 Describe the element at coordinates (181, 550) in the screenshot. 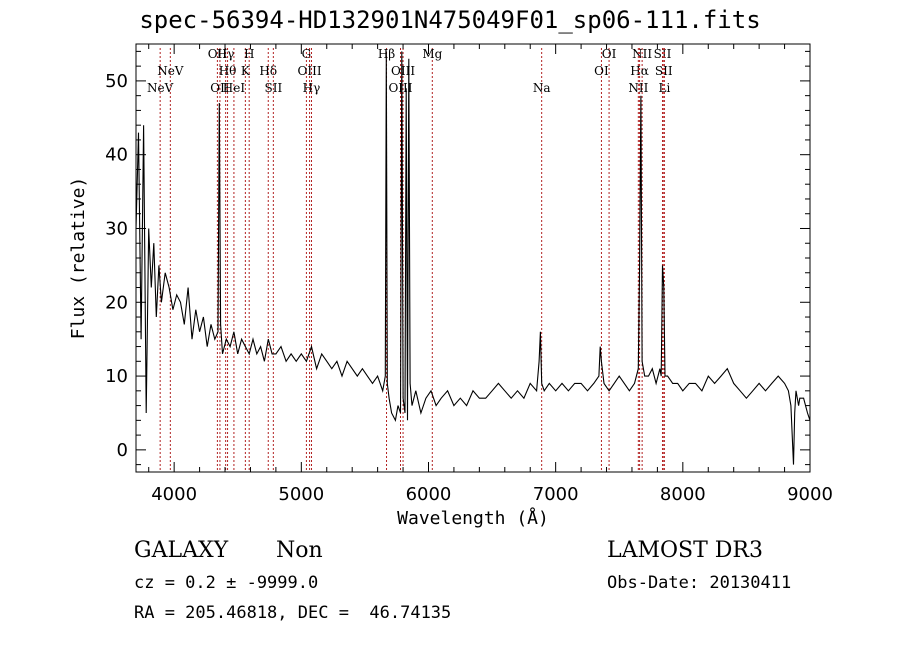

I see `class-label: GALAXY` at that location.